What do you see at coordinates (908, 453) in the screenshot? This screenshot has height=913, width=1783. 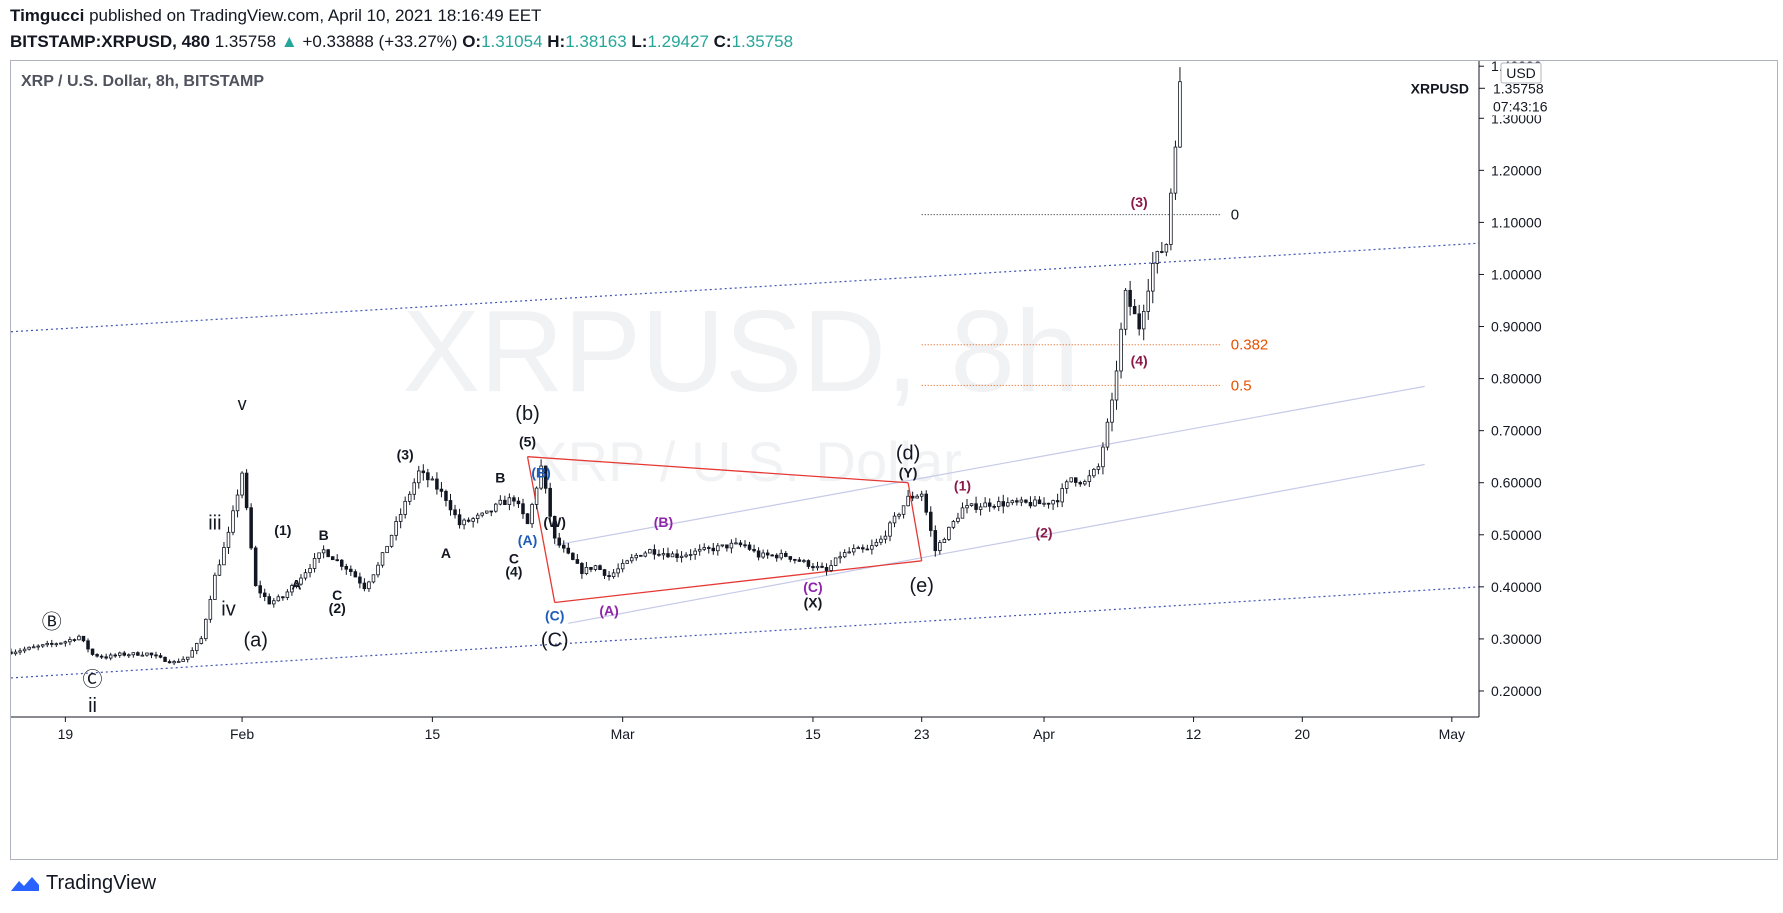 I see `wave-label: (d)` at bounding box center [908, 453].